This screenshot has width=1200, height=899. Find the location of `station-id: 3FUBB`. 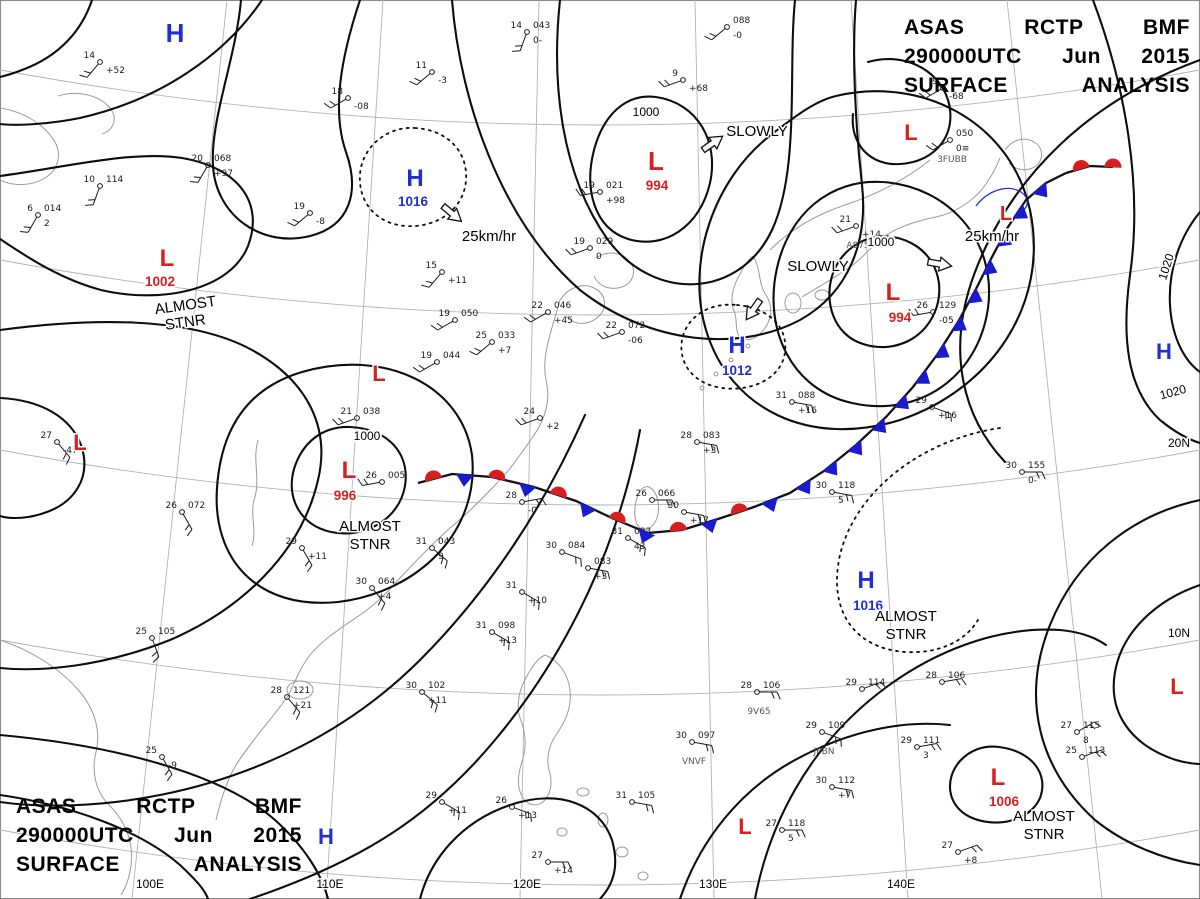

station-id: 3FUBB is located at coordinates (952, 160).